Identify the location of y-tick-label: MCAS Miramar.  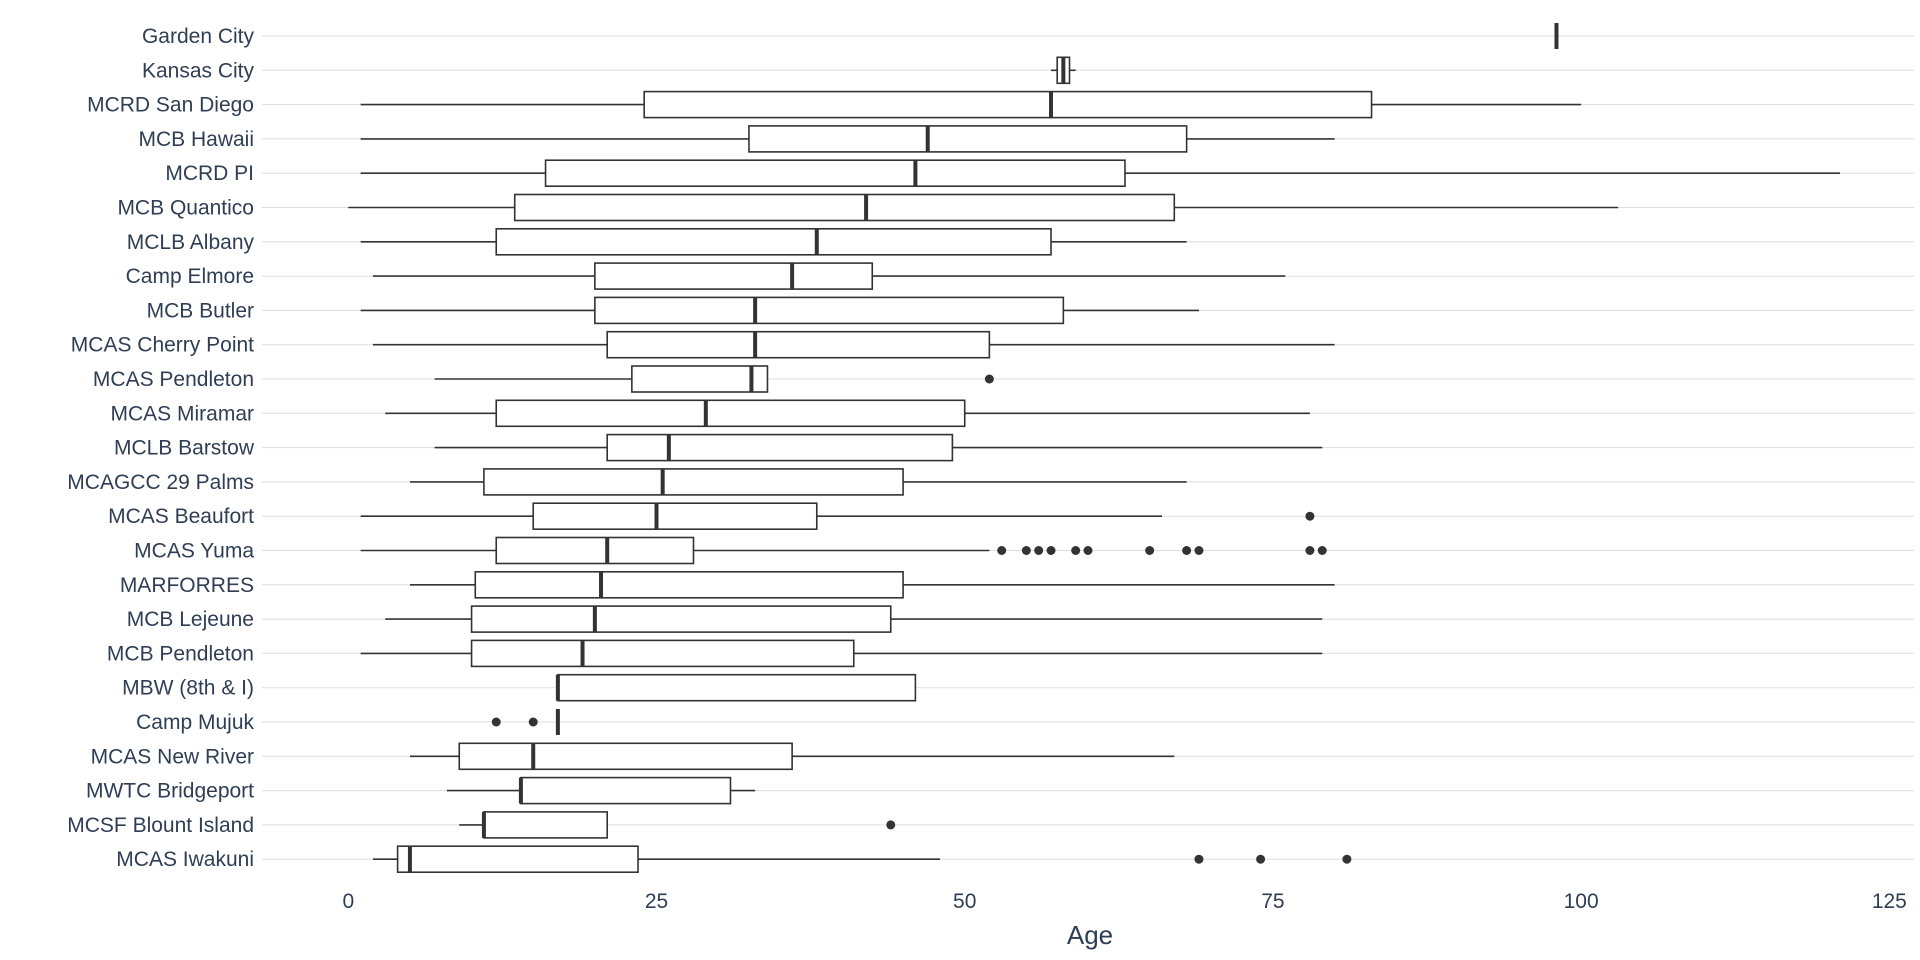
(182, 413).